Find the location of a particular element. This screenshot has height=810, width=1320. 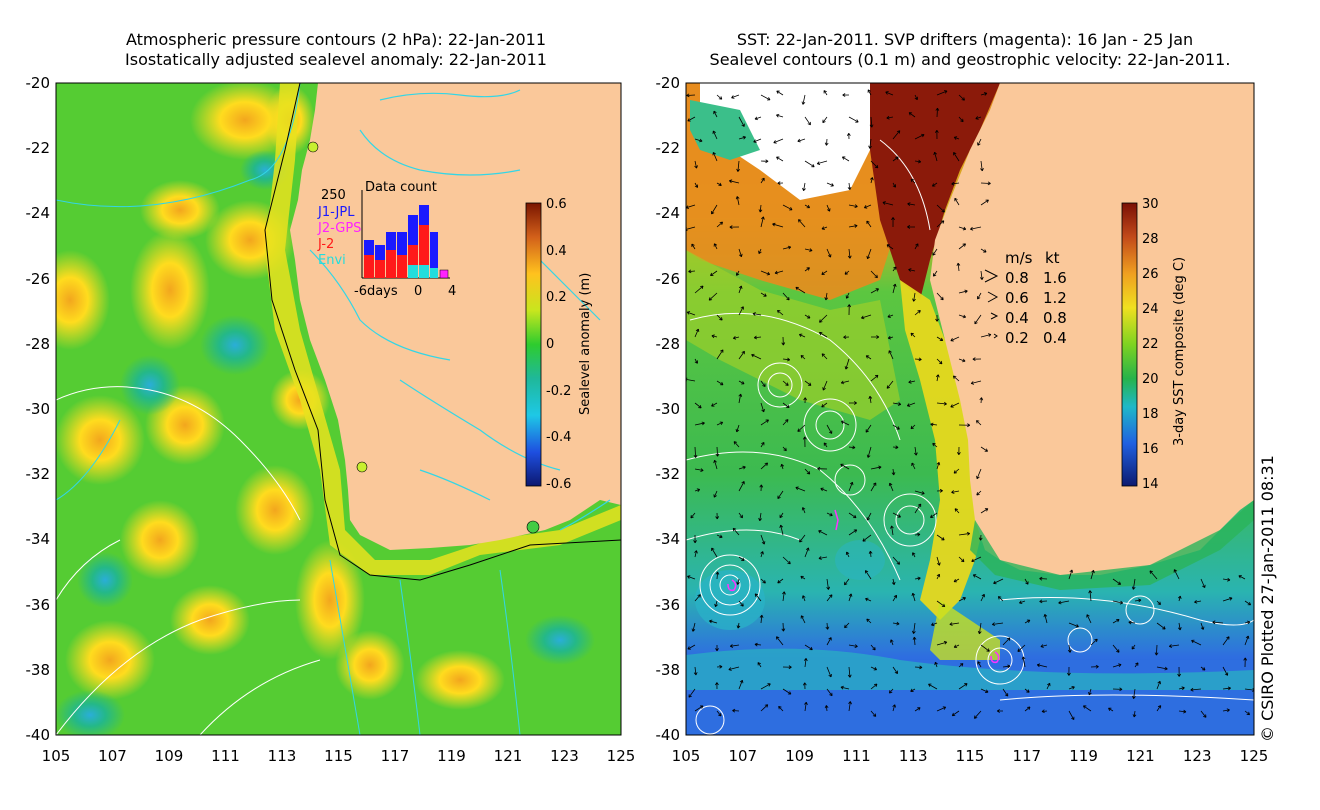

left-x-tick: 119 is located at coordinates (451, 756).